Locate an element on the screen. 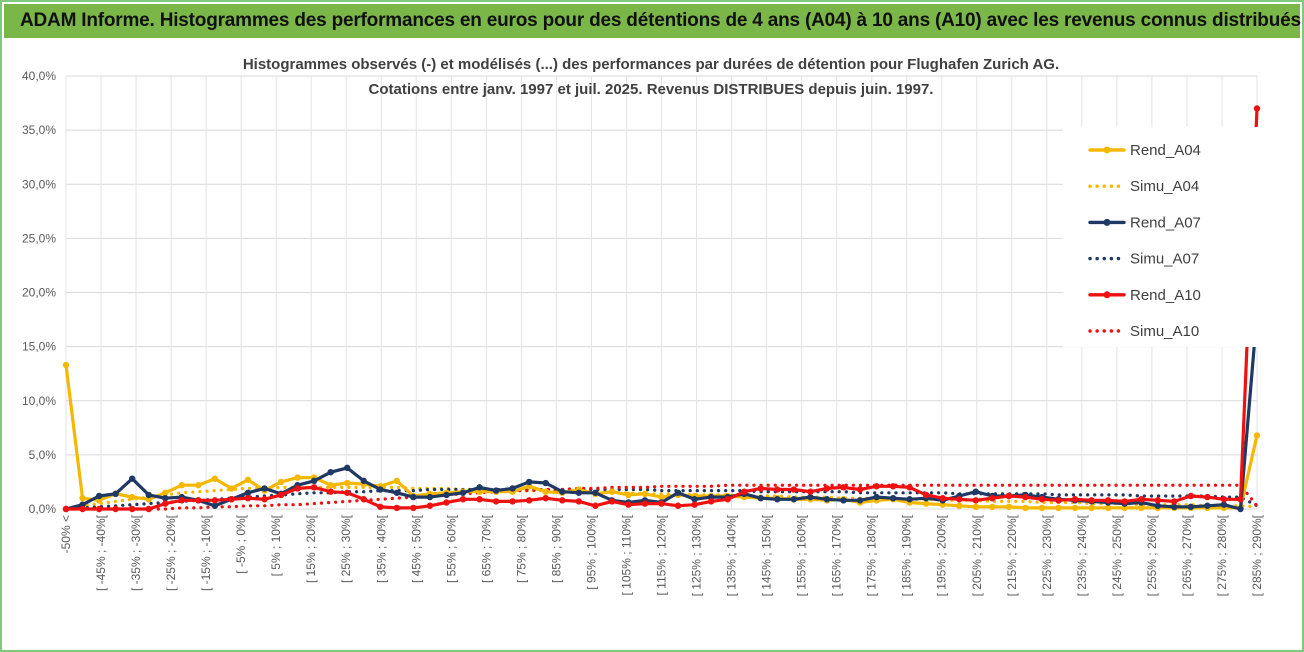  x-tick-label: [ 145% ; 150%[ is located at coordinates (767, 555).